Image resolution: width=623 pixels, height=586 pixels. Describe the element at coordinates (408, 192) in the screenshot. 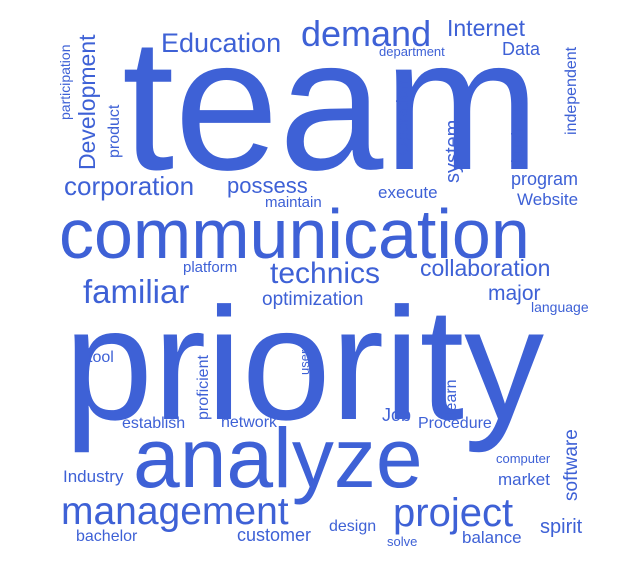

I see `word-execute: execute` at that location.